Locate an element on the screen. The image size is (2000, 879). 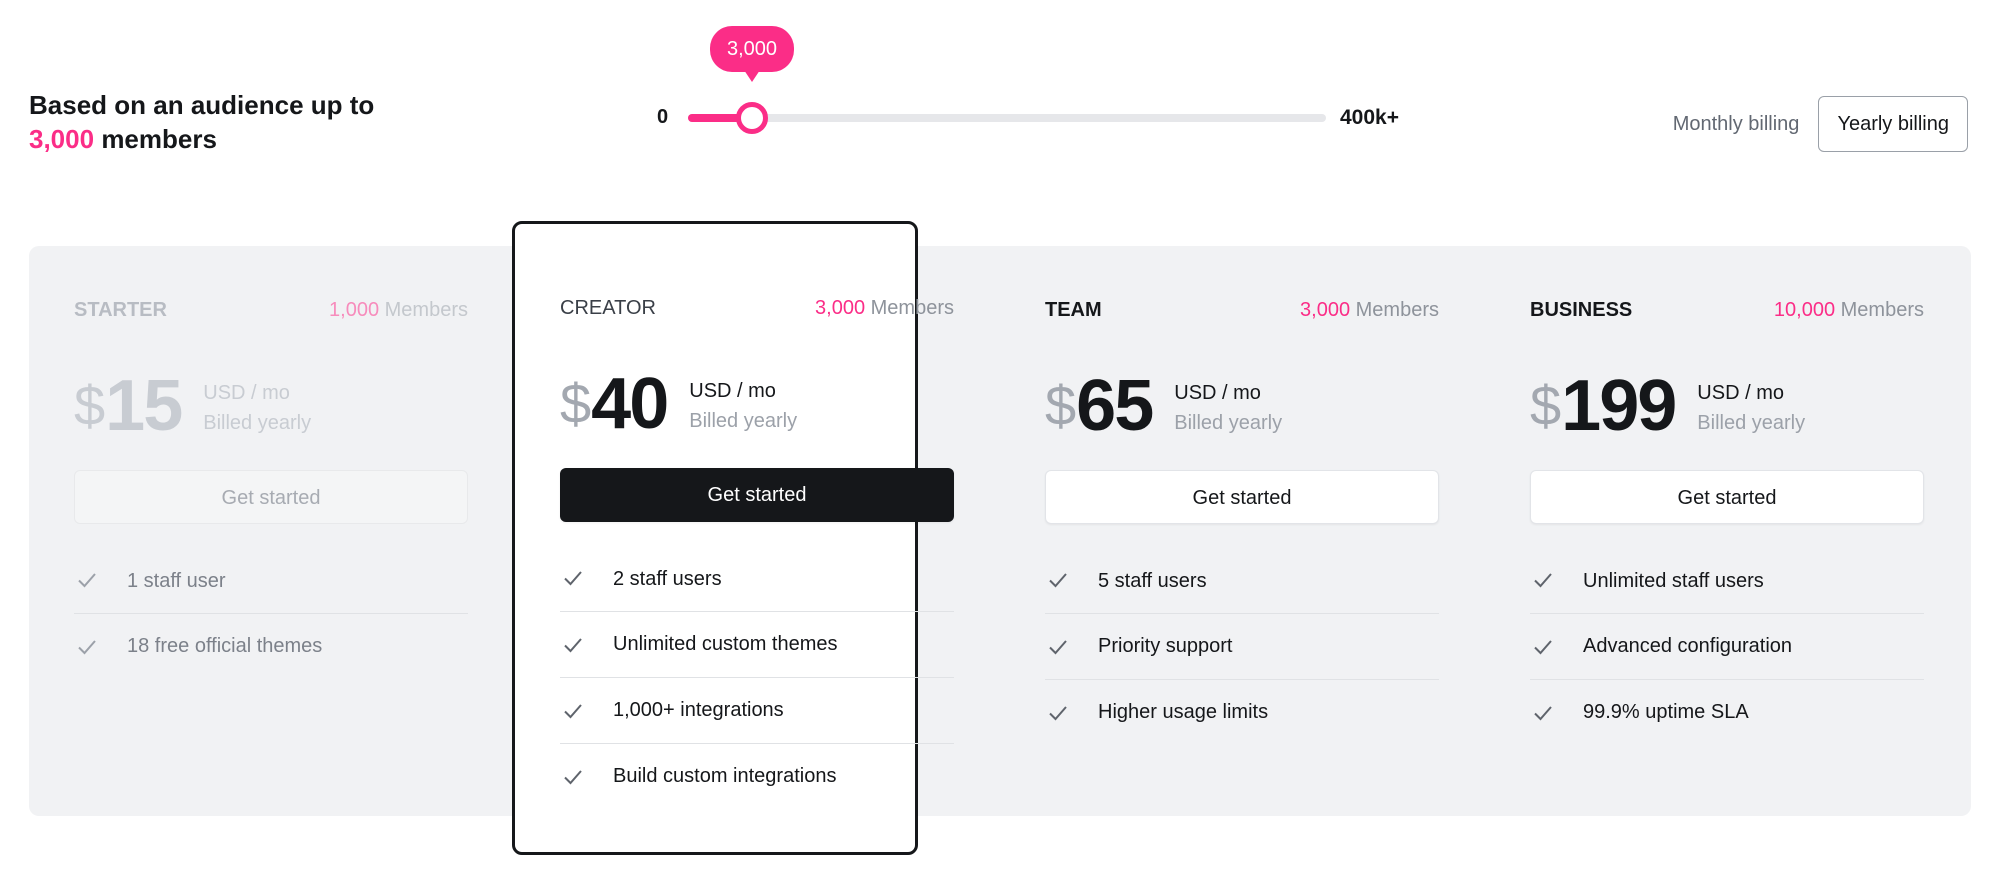
plan-name: TEAM is located at coordinates (1073, 310).